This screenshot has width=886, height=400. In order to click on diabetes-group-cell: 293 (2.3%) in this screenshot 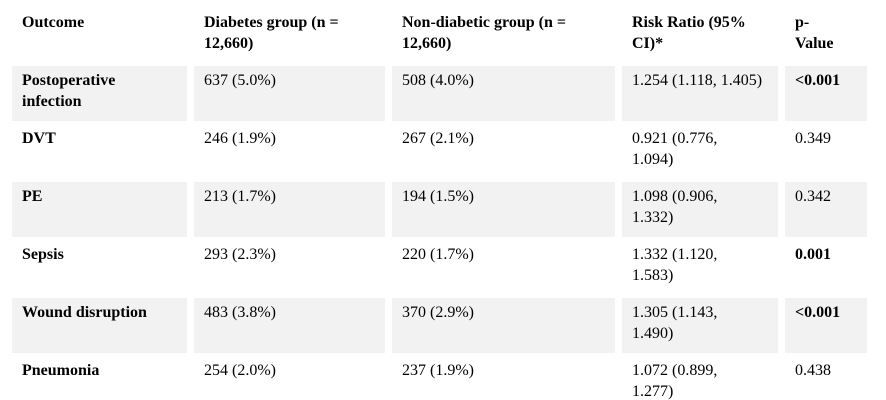, I will do `click(240, 254)`.